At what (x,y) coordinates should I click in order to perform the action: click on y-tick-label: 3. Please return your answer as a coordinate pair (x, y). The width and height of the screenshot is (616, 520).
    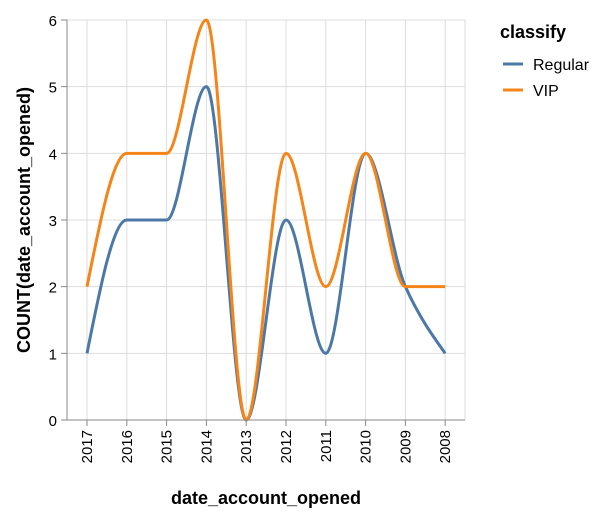
    Looking at the image, I should click on (53, 221).